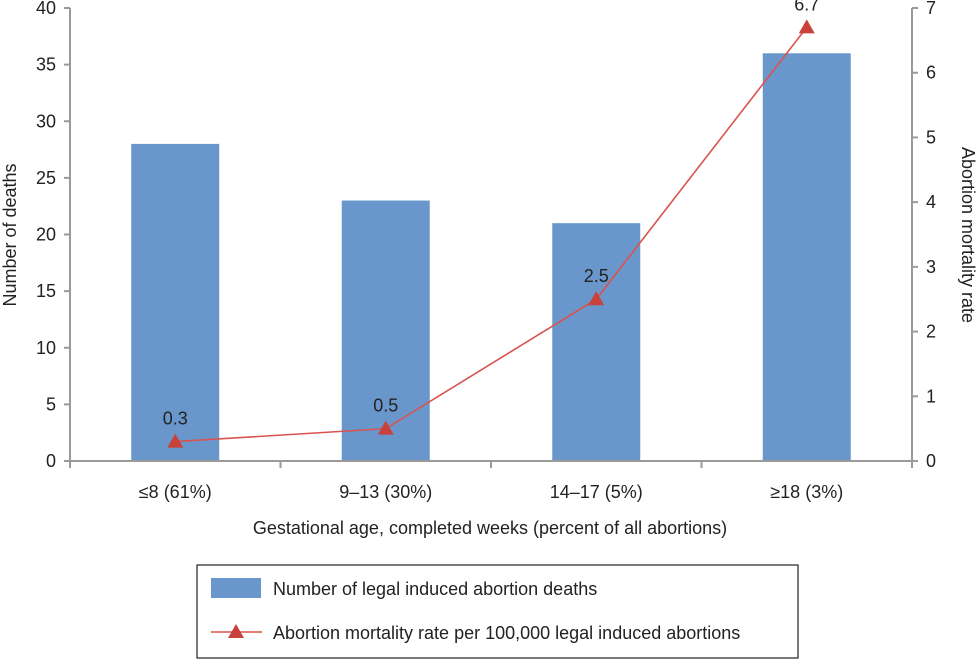 Image resolution: width=980 pixels, height=664 pixels. I want to click on y-tick-label: 5, so click(51, 404).